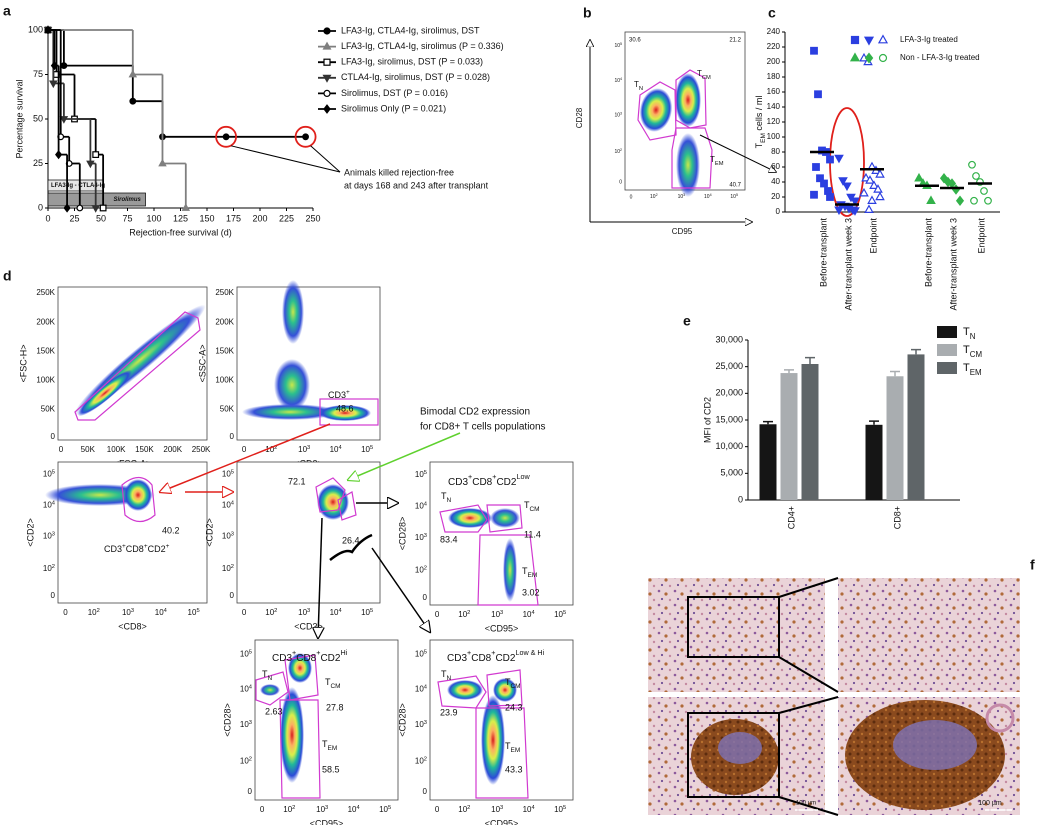  I want to click on y-tick-label: 160, so click(774, 91).